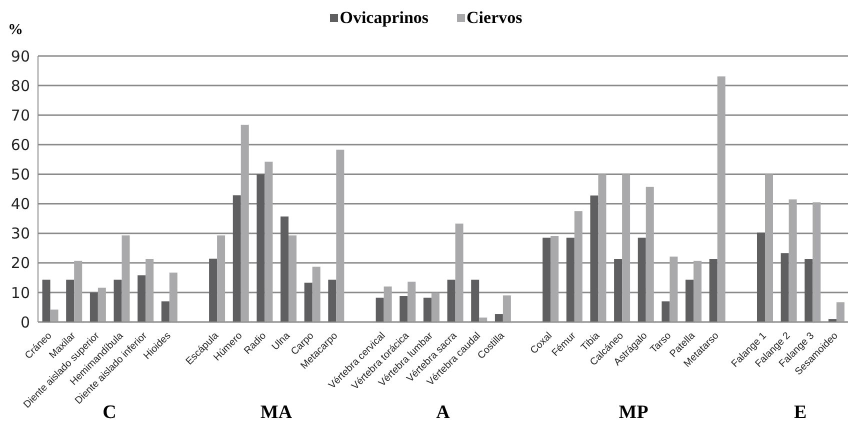 Image resolution: width=852 pixels, height=436 pixels. Describe the element at coordinates (20, 85) in the screenshot. I see `y-tick-label: 80` at that location.